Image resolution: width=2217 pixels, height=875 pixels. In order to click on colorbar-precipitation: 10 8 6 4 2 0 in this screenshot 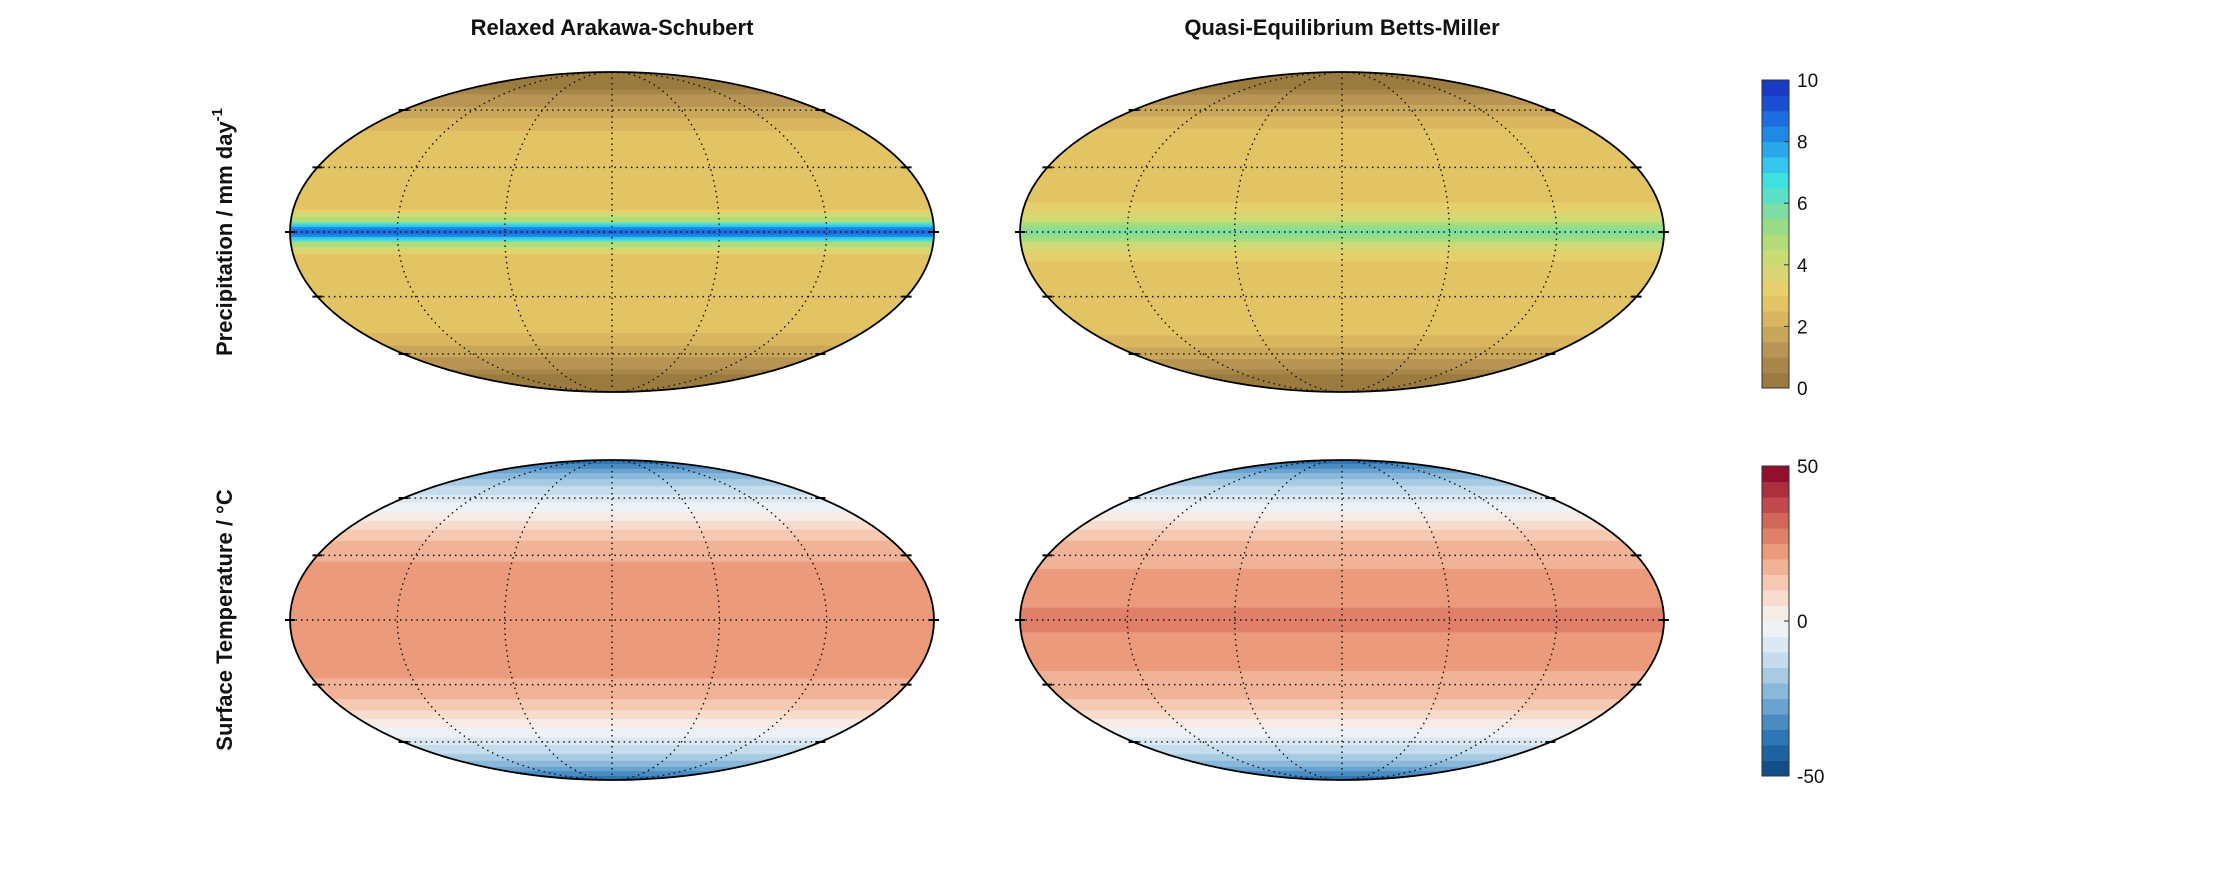, I will do `click(1789, 235)`.